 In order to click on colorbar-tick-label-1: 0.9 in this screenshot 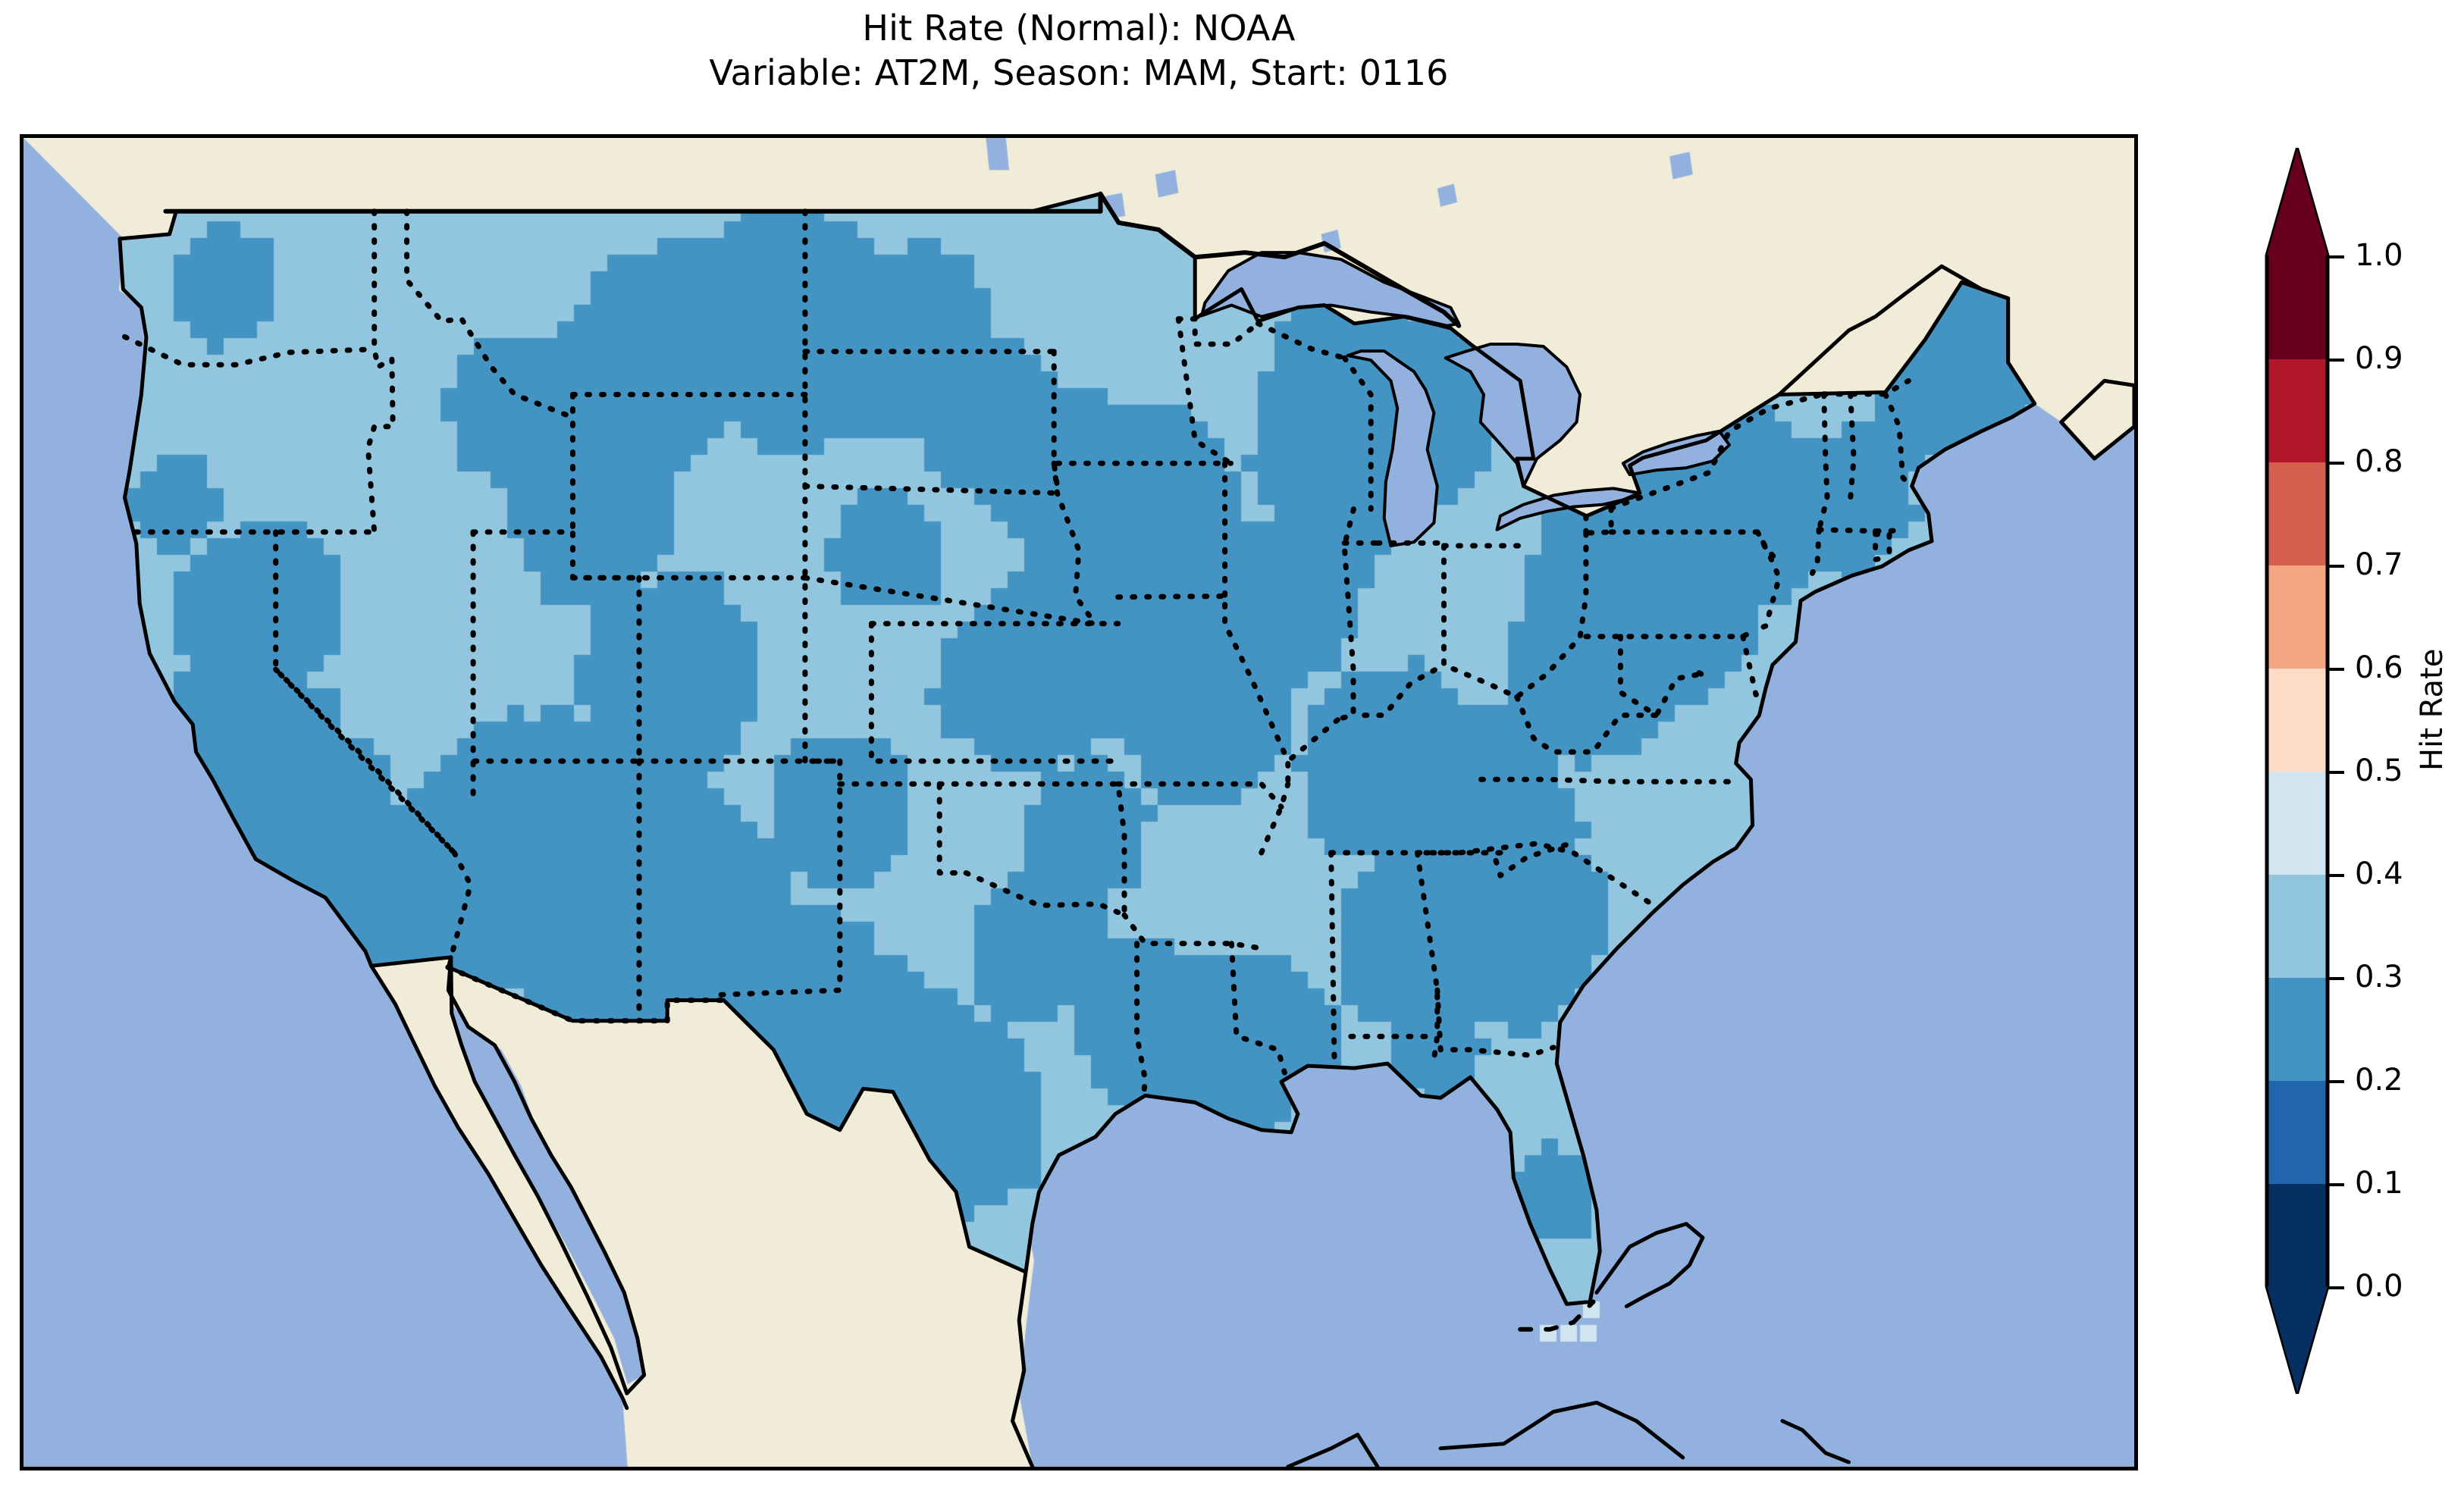, I will do `click(2379, 358)`.